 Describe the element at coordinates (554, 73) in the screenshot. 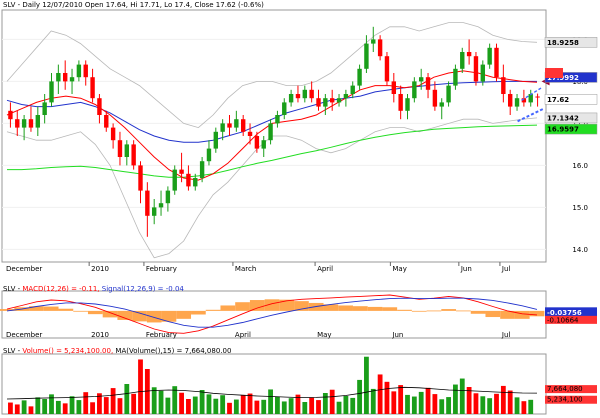

I see `price-level-tag-red` at that location.